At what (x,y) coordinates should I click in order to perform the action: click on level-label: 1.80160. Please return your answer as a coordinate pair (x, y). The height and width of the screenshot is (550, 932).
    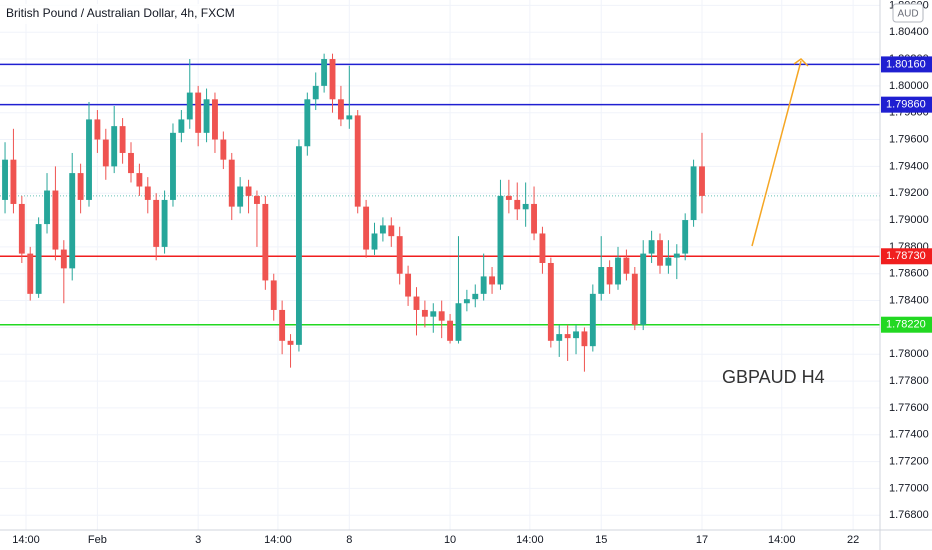
    Looking at the image, I should click on (906, 64).